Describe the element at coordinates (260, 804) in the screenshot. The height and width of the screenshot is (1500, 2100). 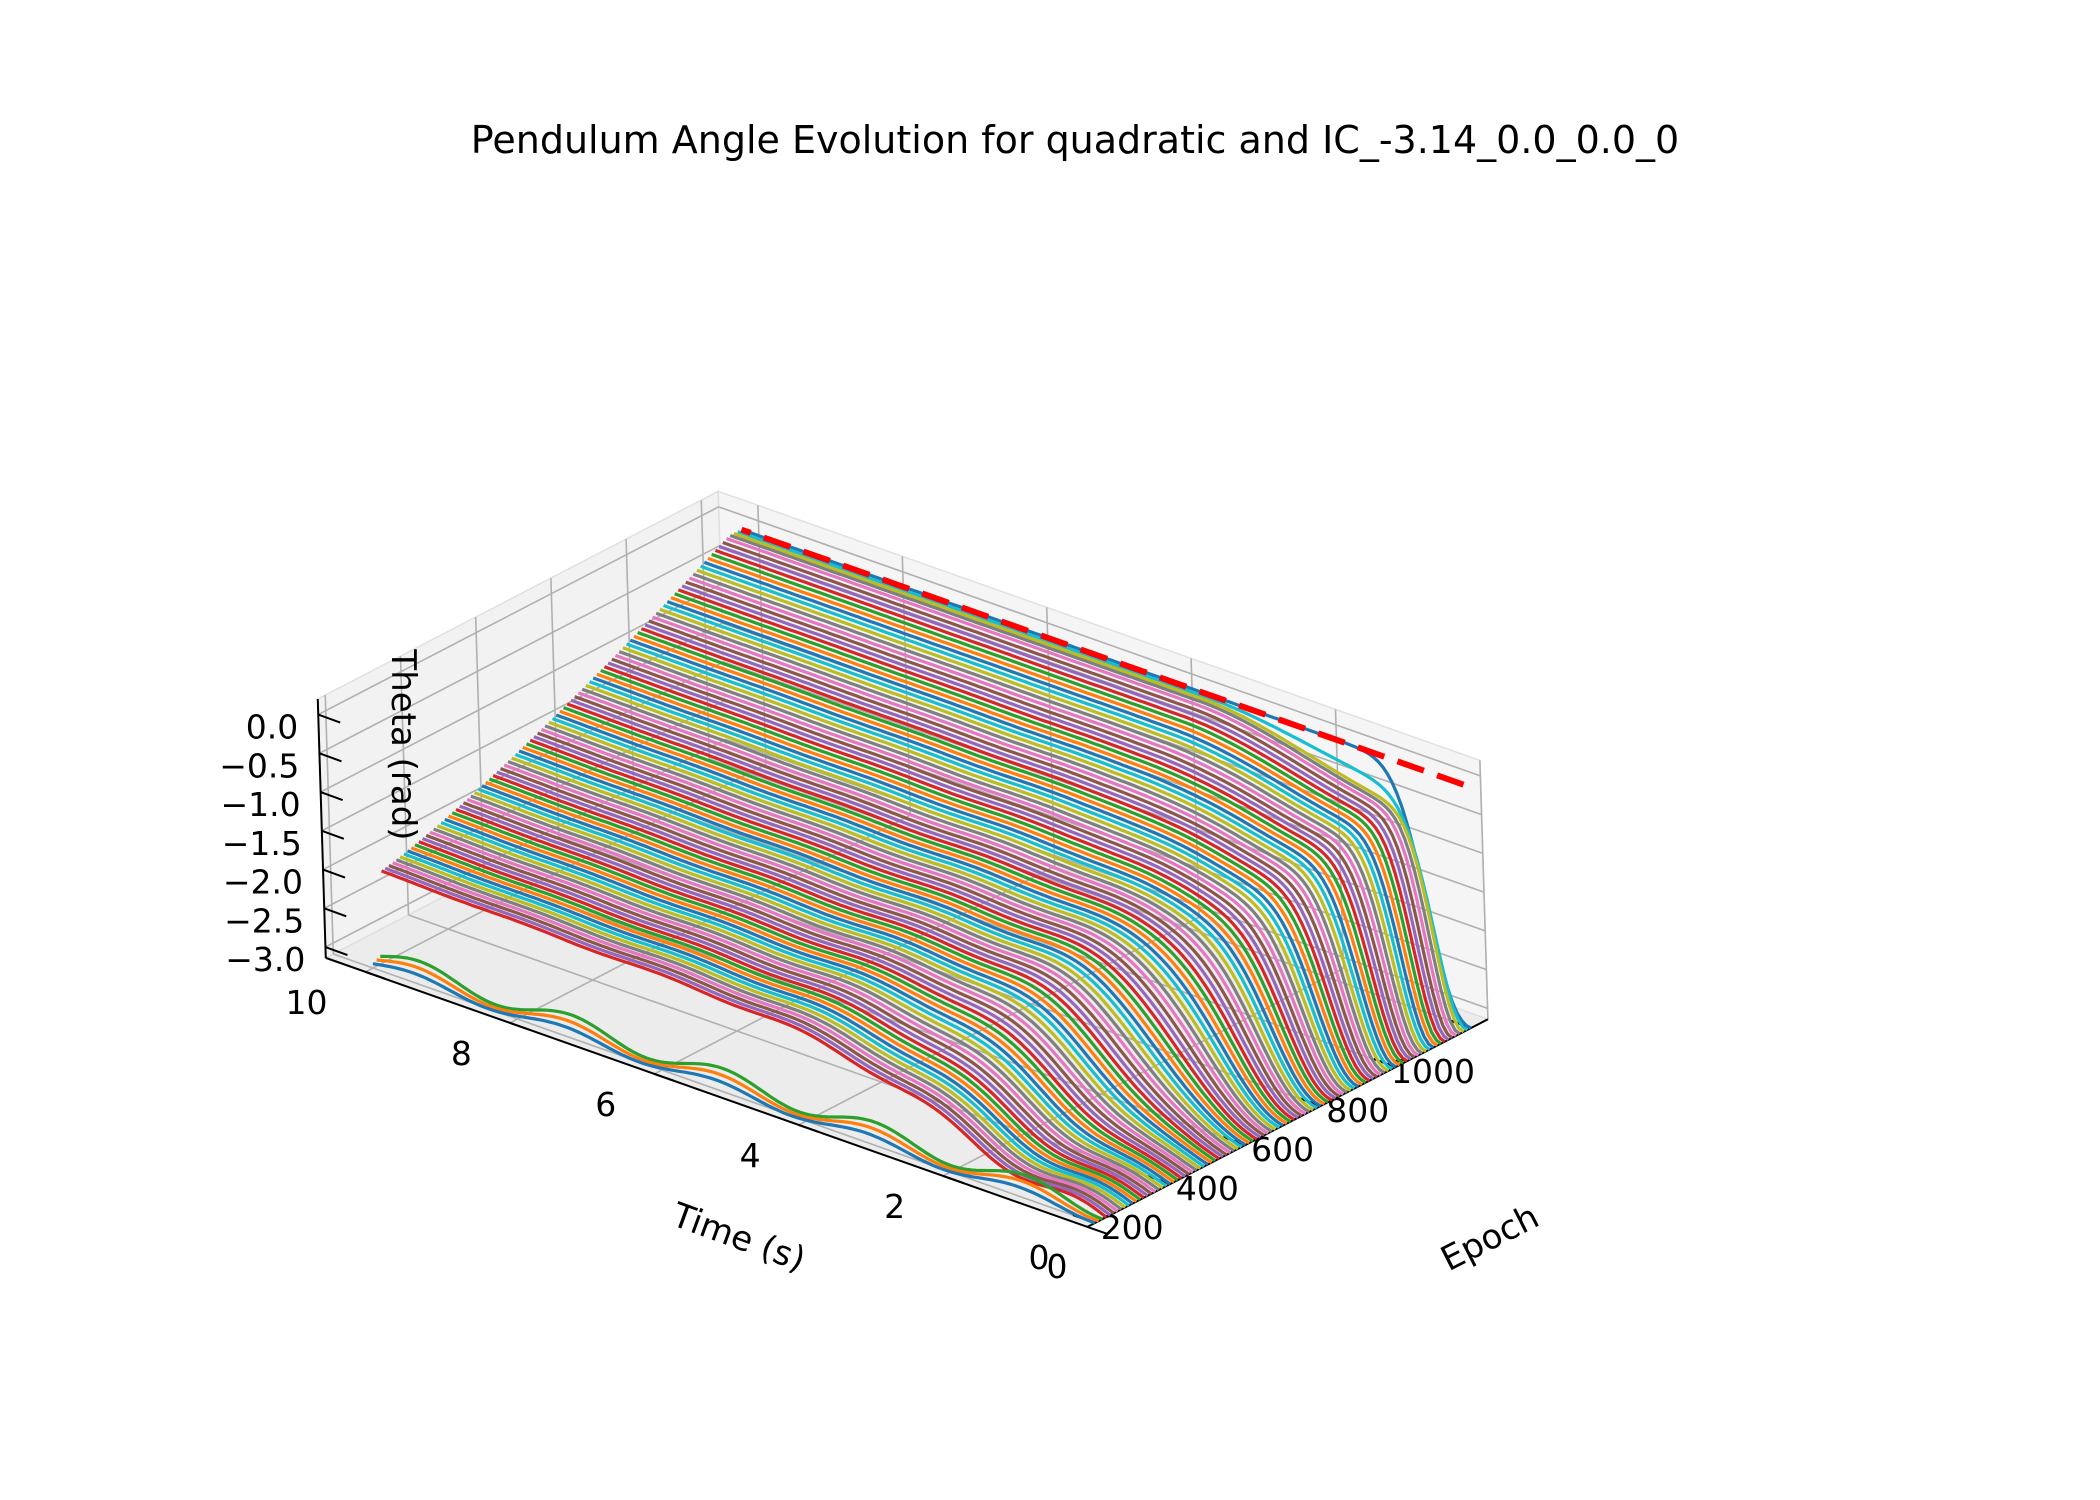
I see `theta-tick-label: −1.0` at that location.